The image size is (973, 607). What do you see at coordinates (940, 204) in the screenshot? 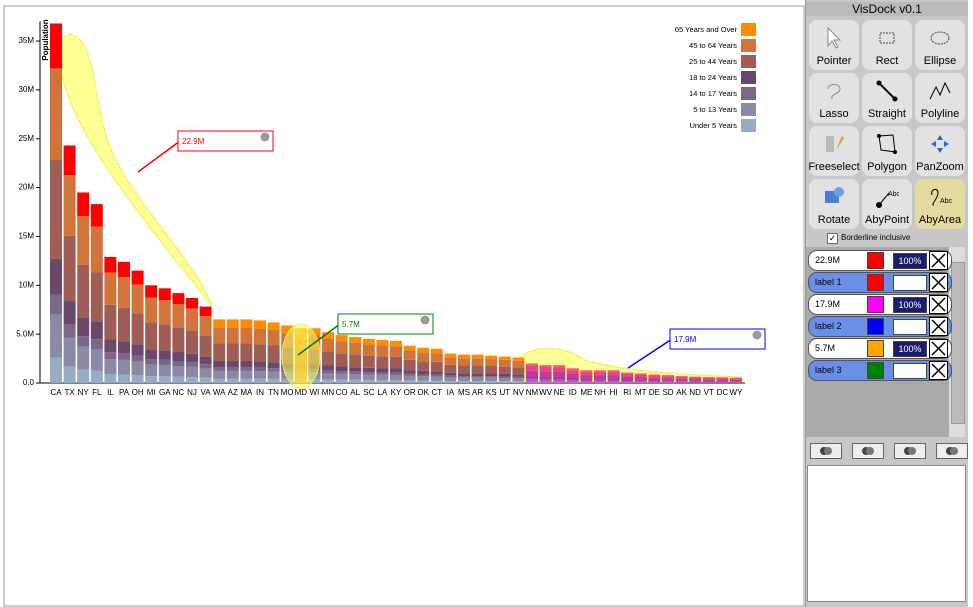
I see `tool-button: Abc AbyArea` at bounding box center [940, 204].